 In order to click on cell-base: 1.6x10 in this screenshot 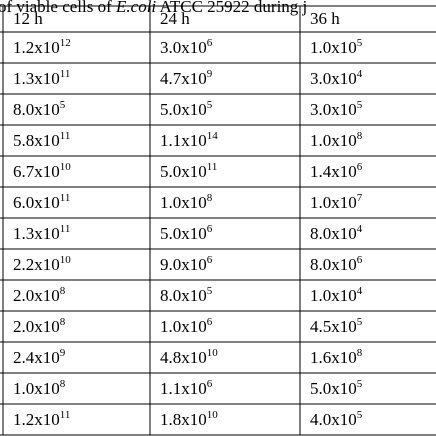, I will do `click(333, 357)`.